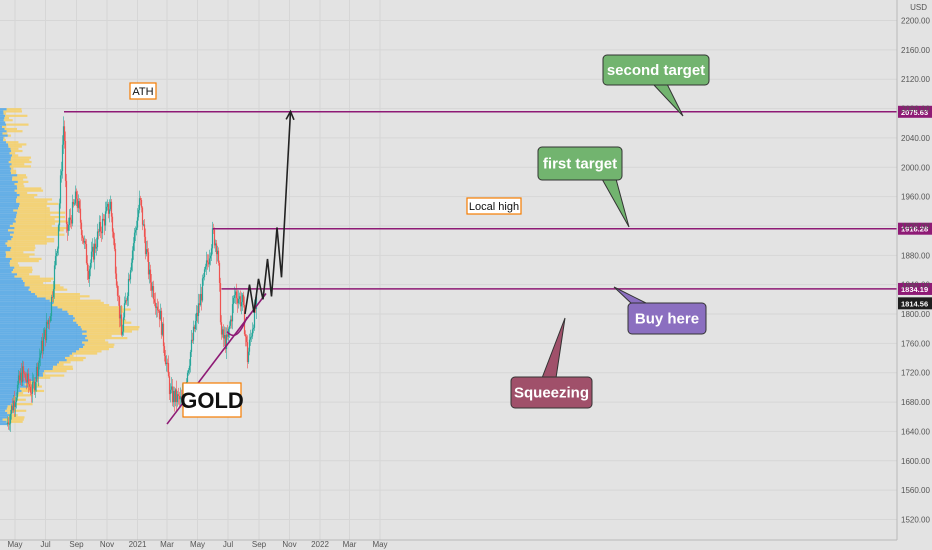 This screenshot has height=550, width=932. I want to click on axis-unit-label: USD, so click(918, 7).